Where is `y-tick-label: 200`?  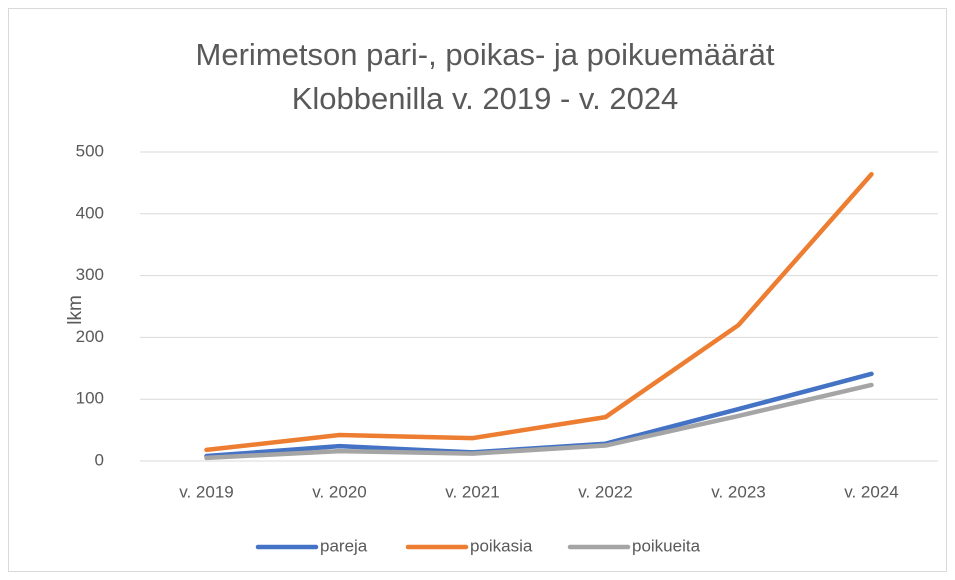 y-tick-label: 200 is located at coordinates (90, 336).